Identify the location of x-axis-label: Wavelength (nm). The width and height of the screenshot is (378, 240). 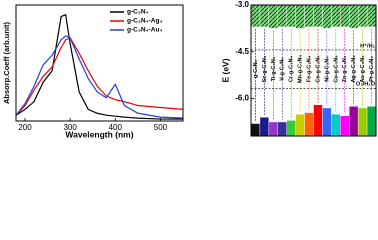
(99, 134).